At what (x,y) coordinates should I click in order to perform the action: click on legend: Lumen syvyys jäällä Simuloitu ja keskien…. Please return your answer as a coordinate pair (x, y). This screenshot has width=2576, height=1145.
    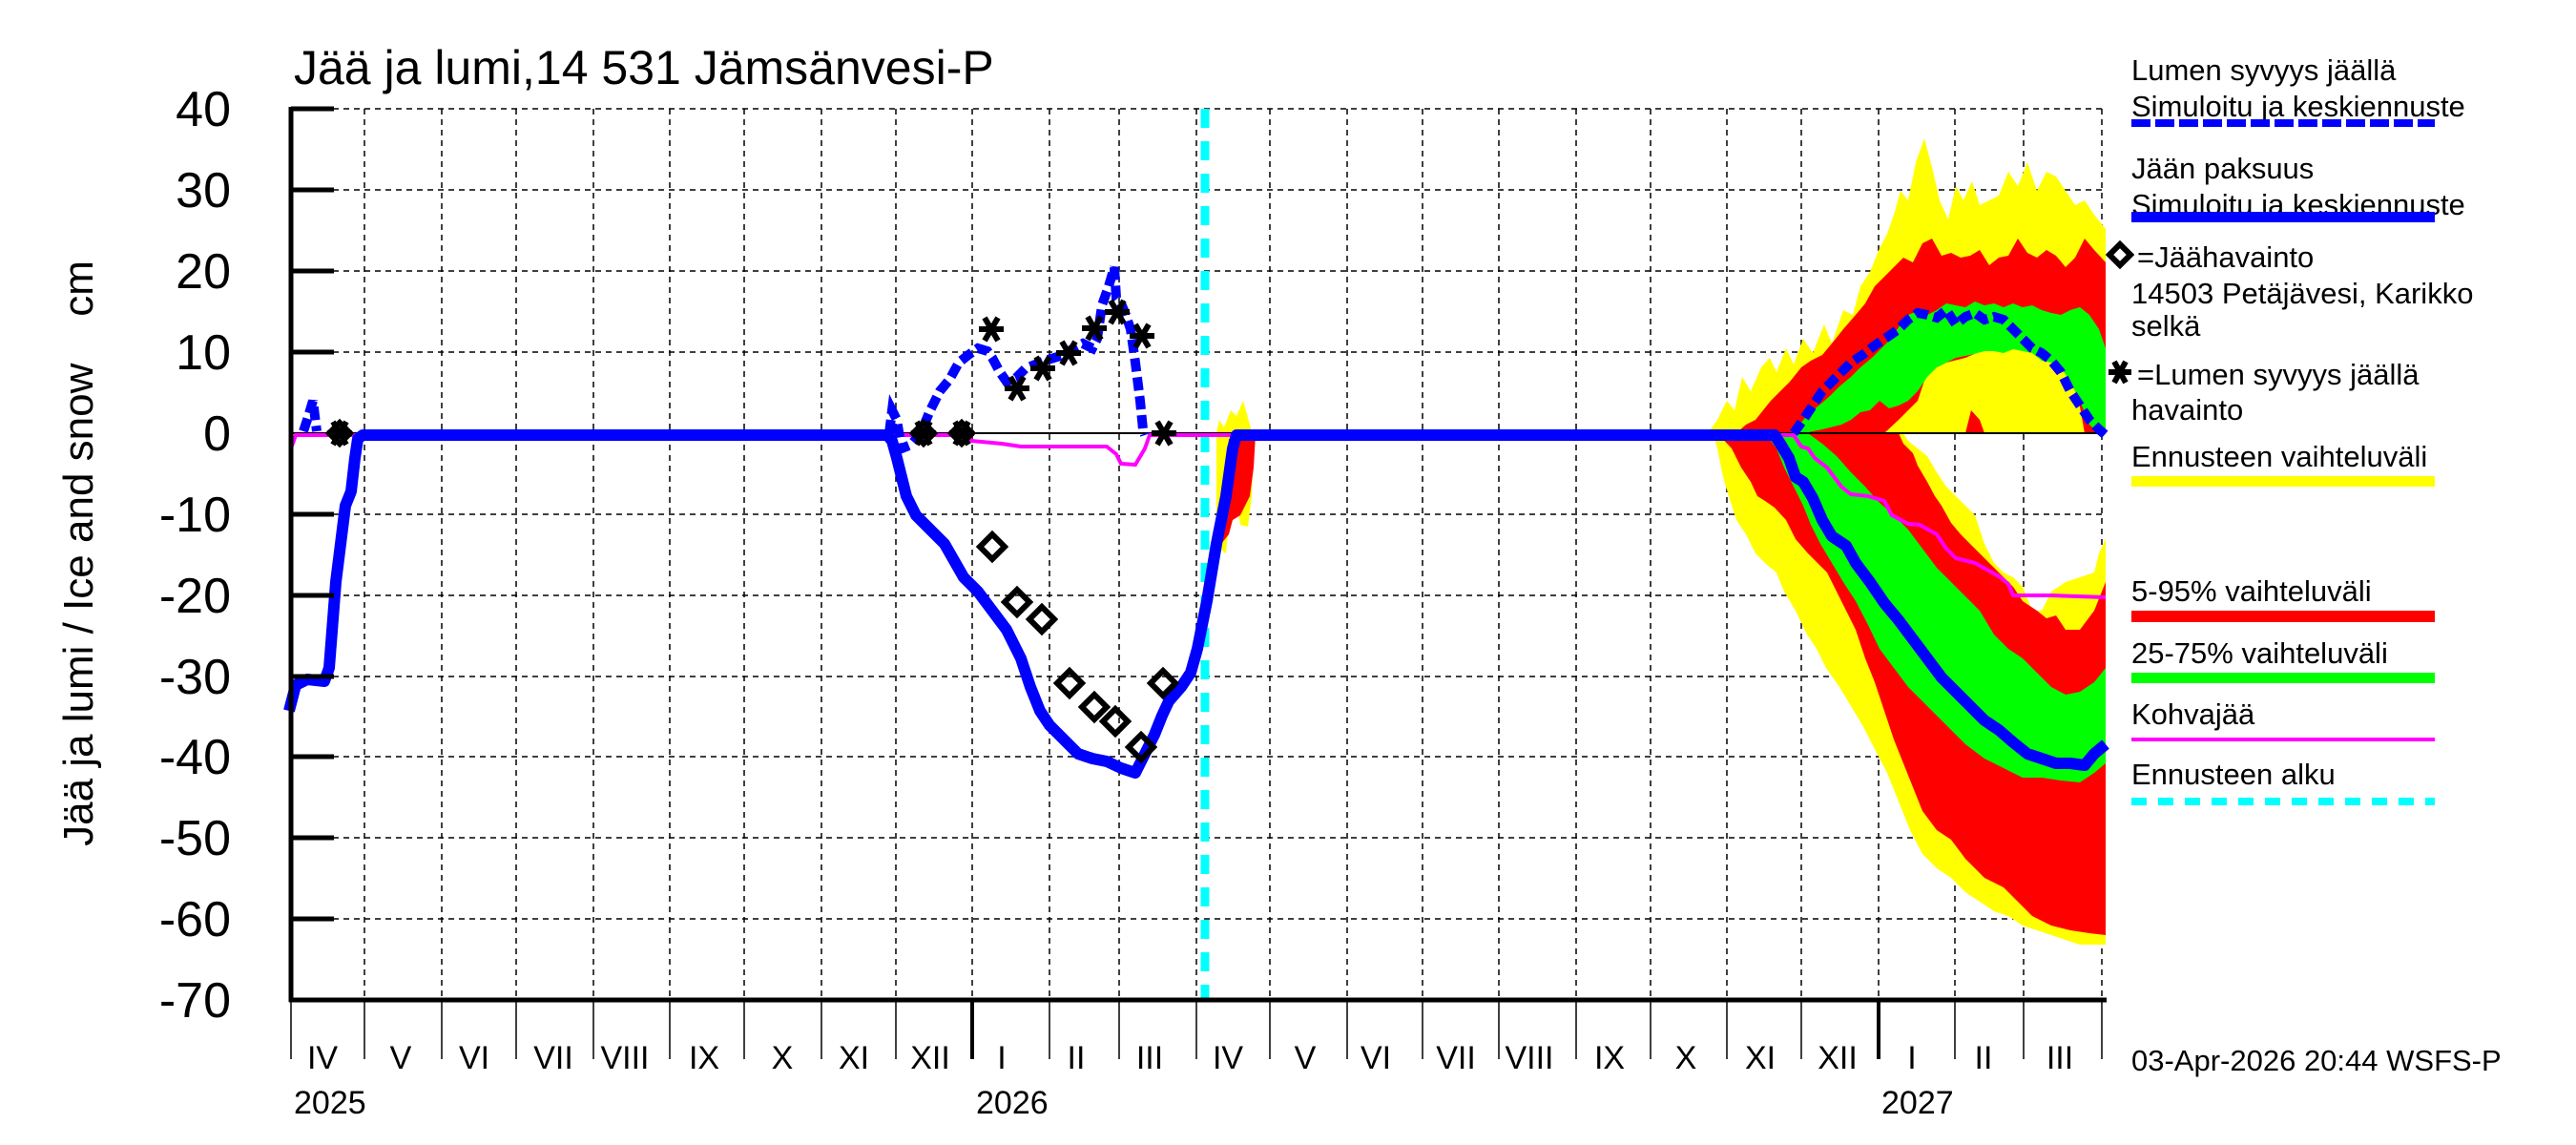
    Looking at the image, I should click on (2289, 429).